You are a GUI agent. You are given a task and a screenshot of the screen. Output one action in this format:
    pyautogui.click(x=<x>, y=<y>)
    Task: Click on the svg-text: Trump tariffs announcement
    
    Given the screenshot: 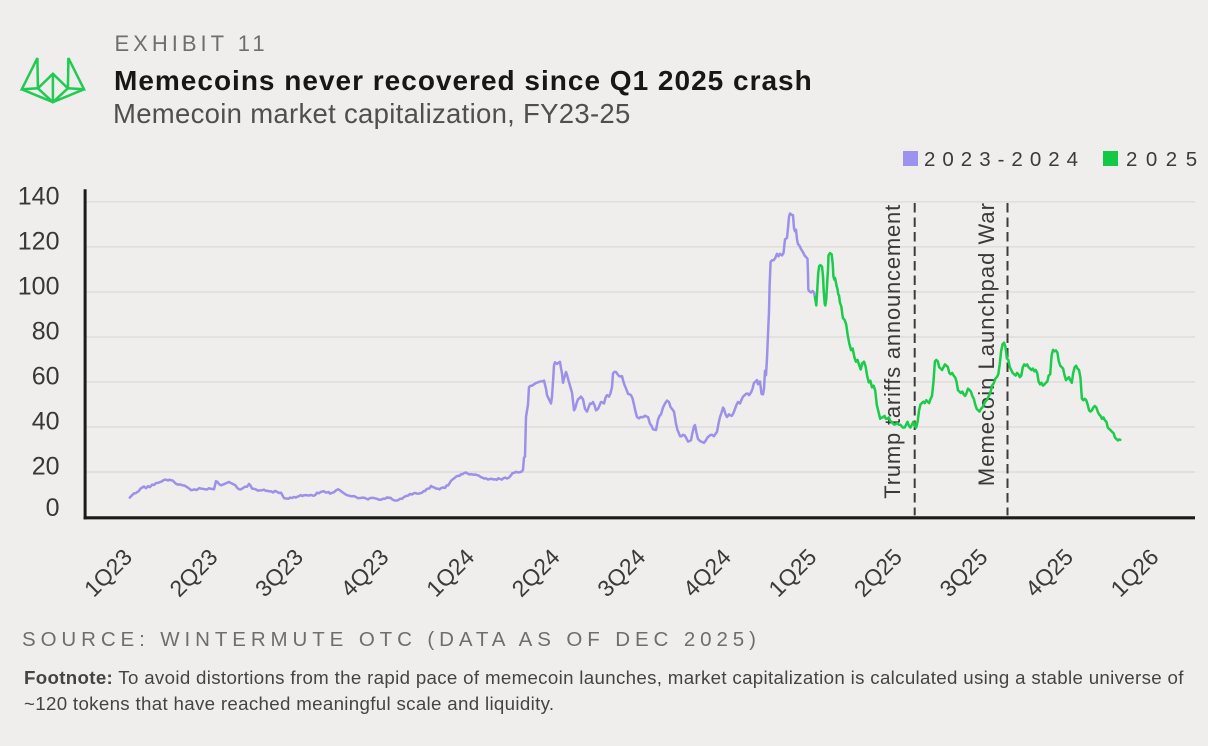 What is the action you would take?
    pyautogui.click(x=892, y=351)
    